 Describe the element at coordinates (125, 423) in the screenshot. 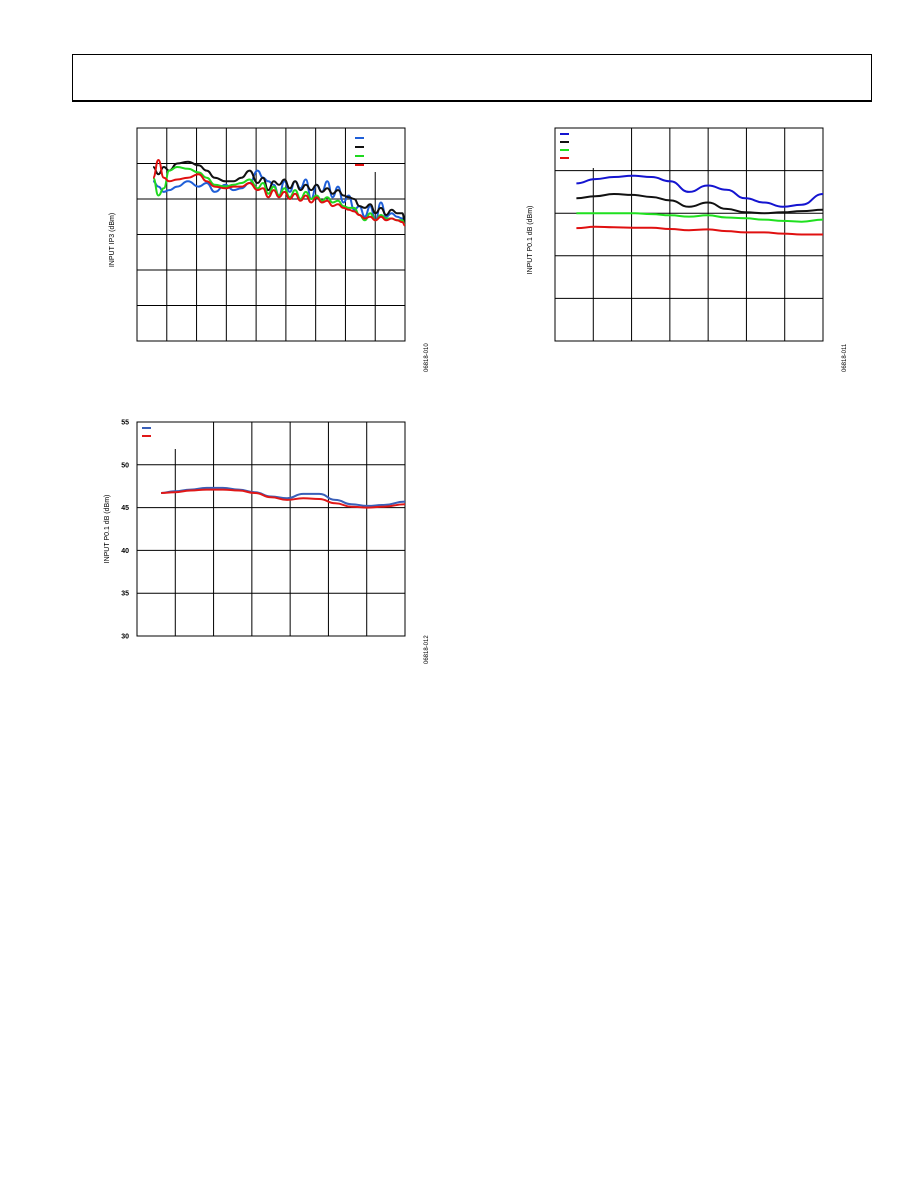

I see `y-tick-label: 55` at that location.